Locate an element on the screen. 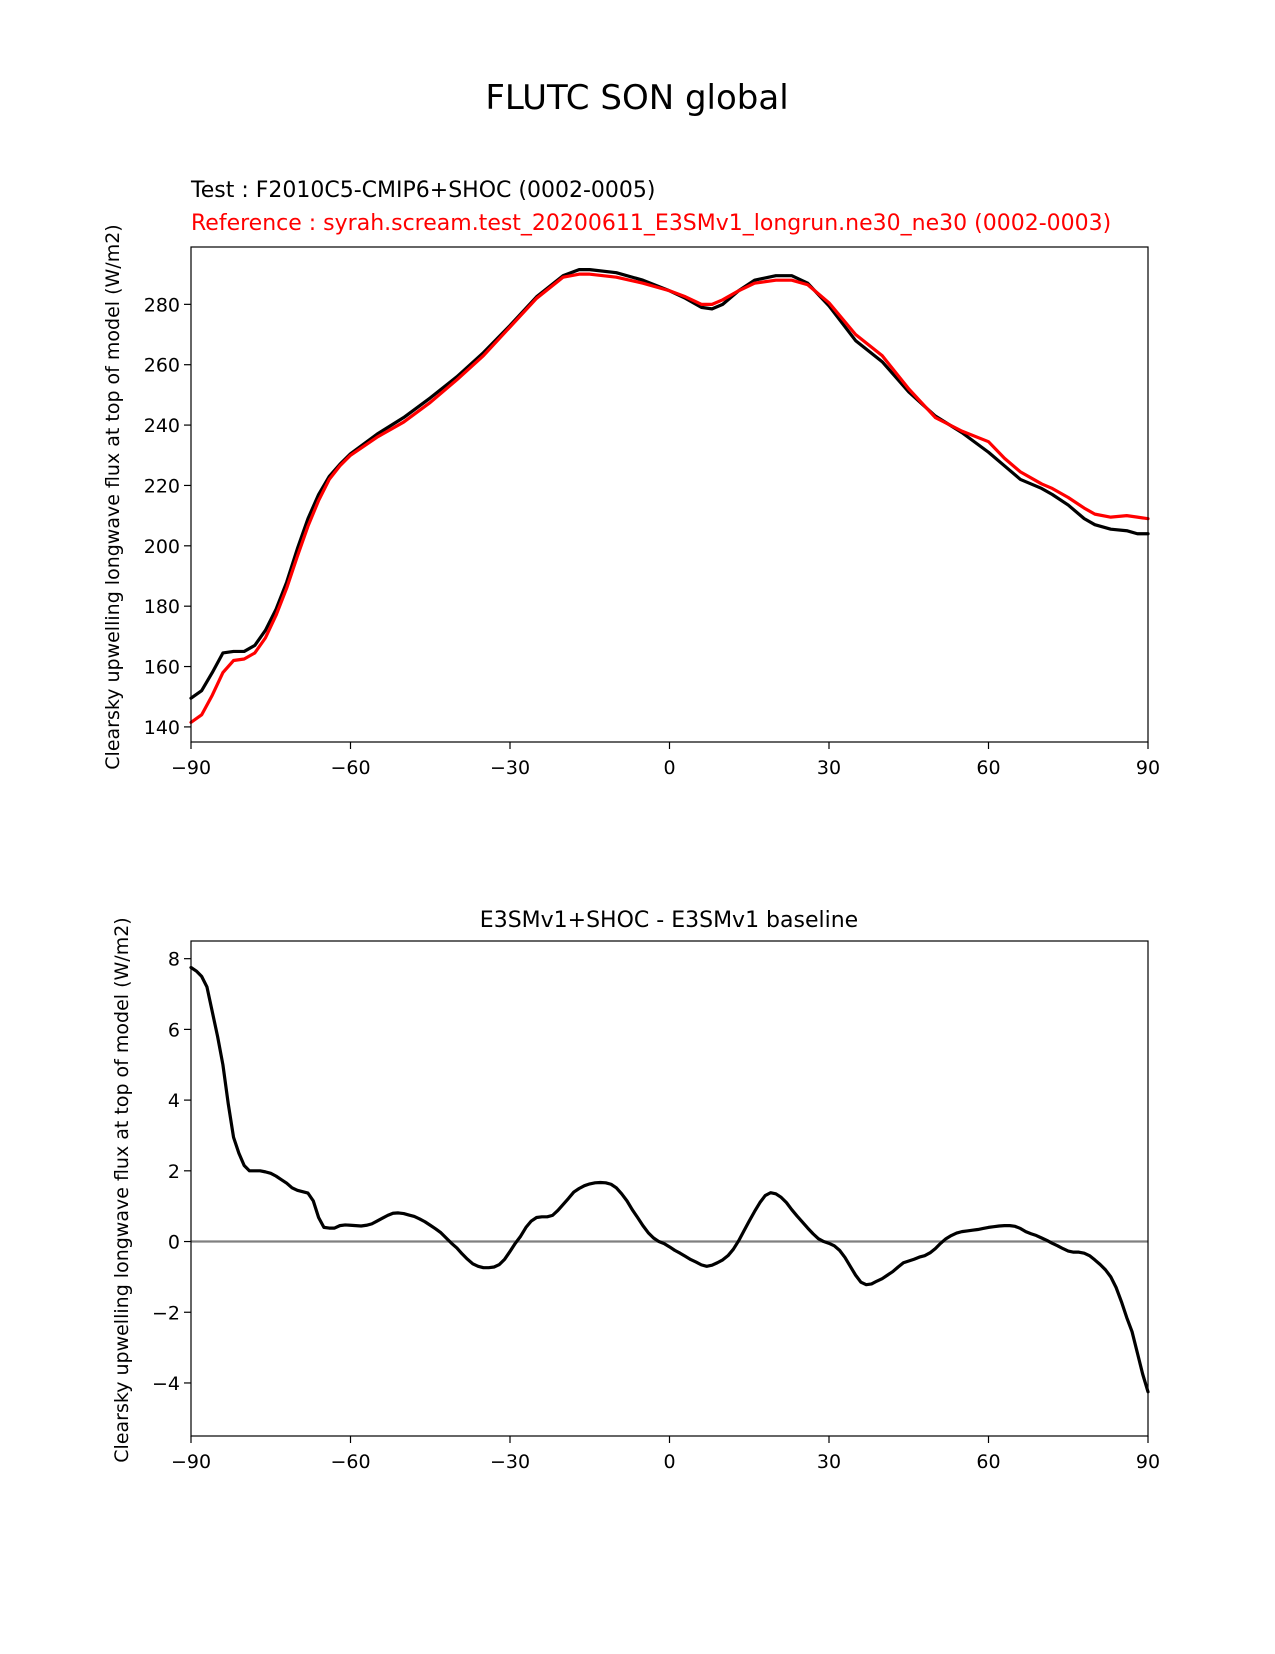 This screenshot has height=1654, width=1275. top-x-tick-label: −30 is located at coordinates (510, 768).